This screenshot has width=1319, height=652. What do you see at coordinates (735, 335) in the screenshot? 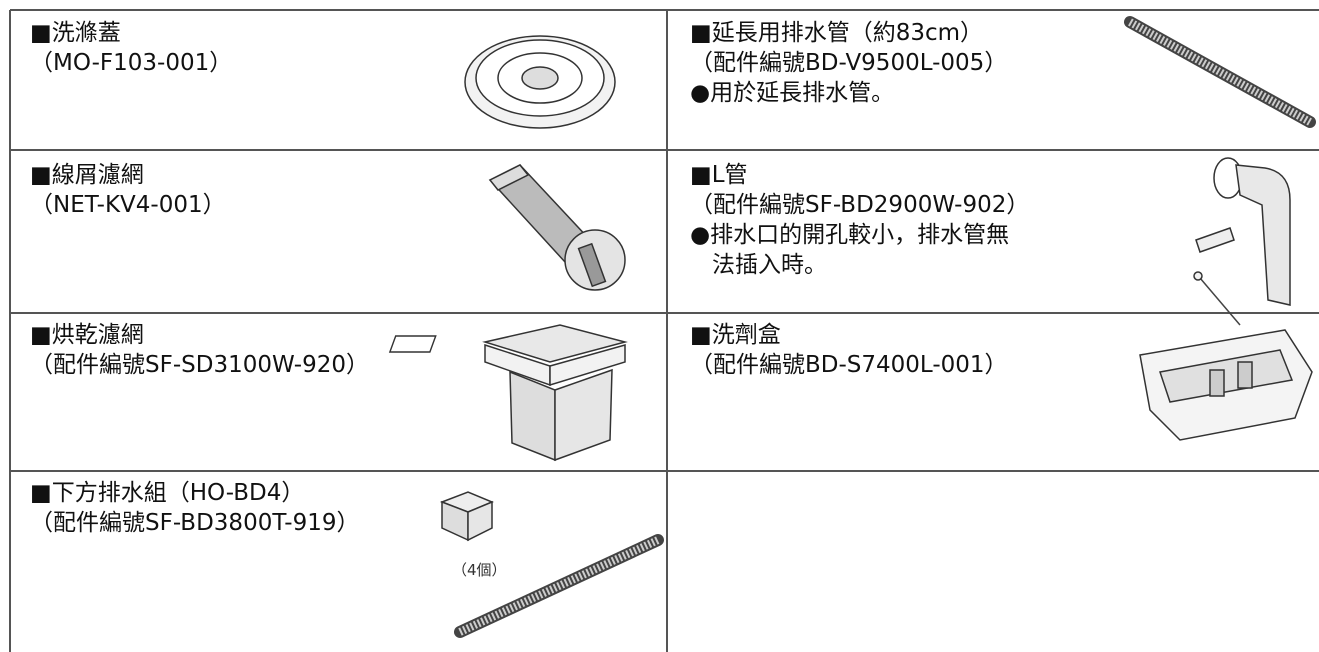
I see `item-line: ■洗劑盒` at bounding box center [735, 335].